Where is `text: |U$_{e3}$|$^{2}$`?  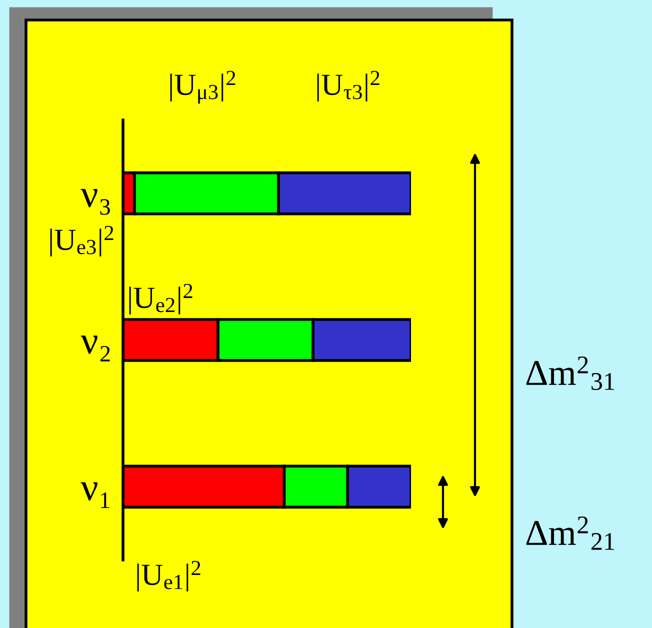
text: |U$_{e3}$|$^{2}$ is located at coordinates (82, 241).